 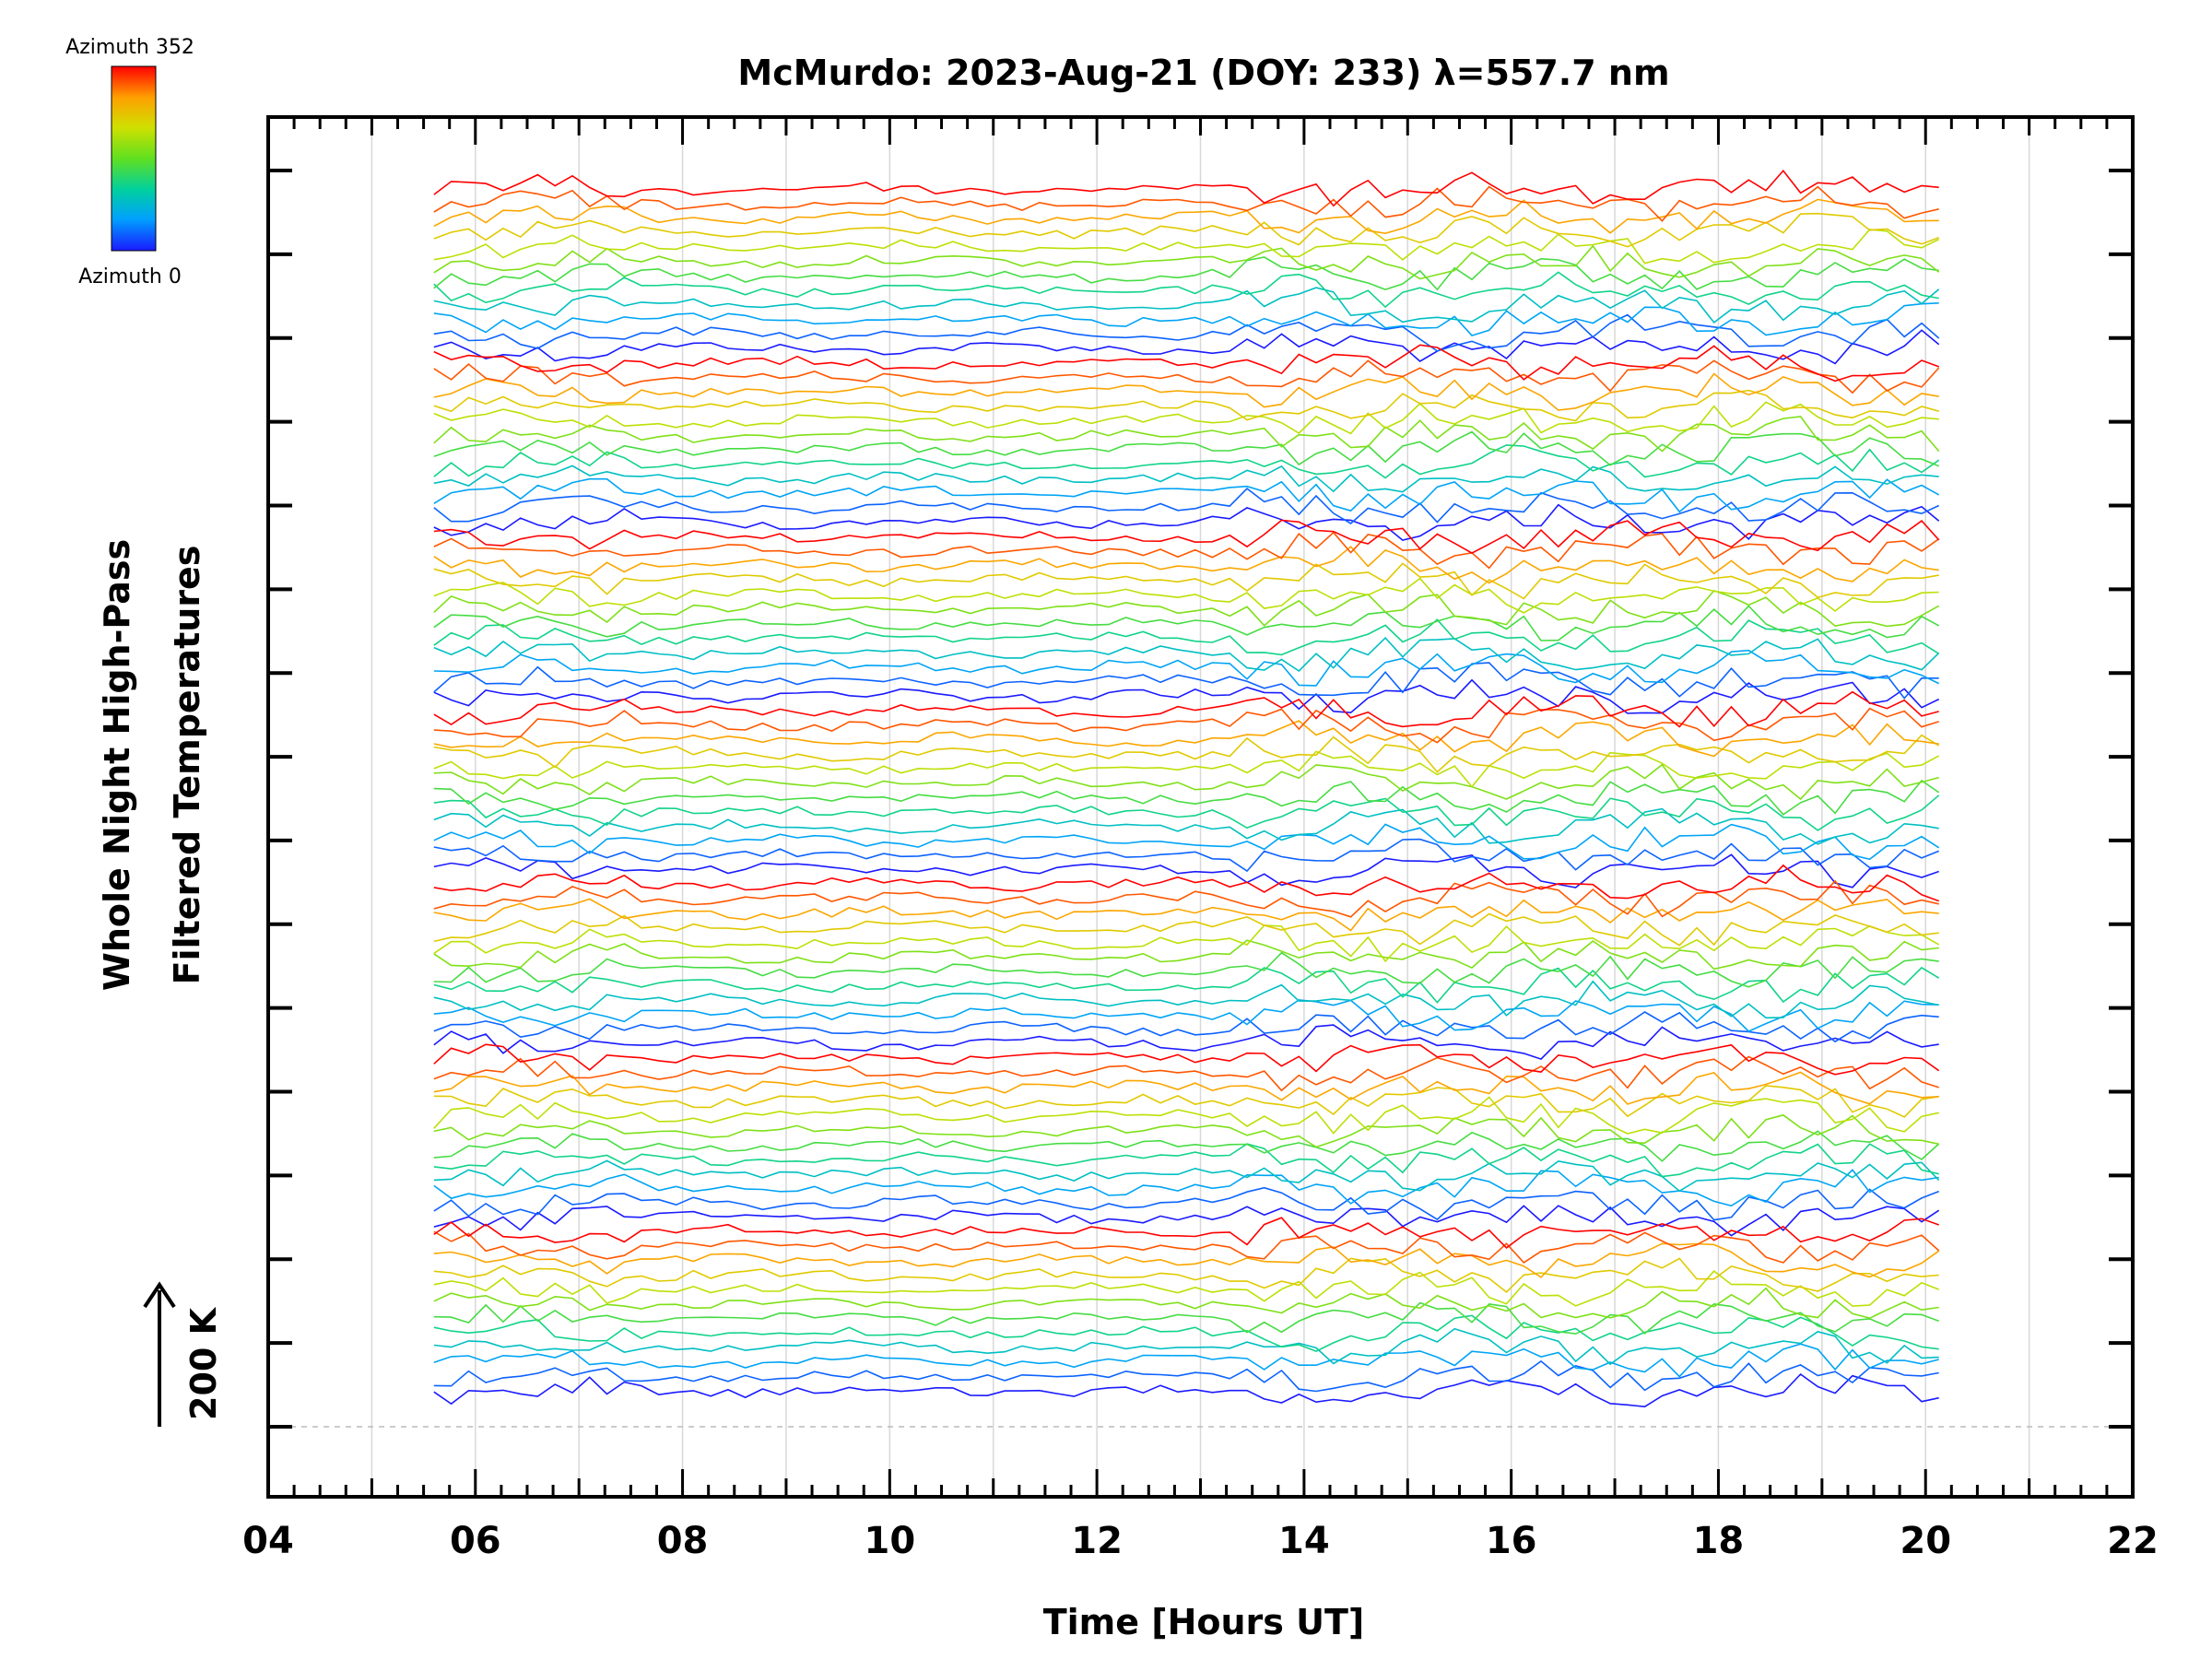 I want to click on x-tick-label: 10, so click(x=889, y=1541).